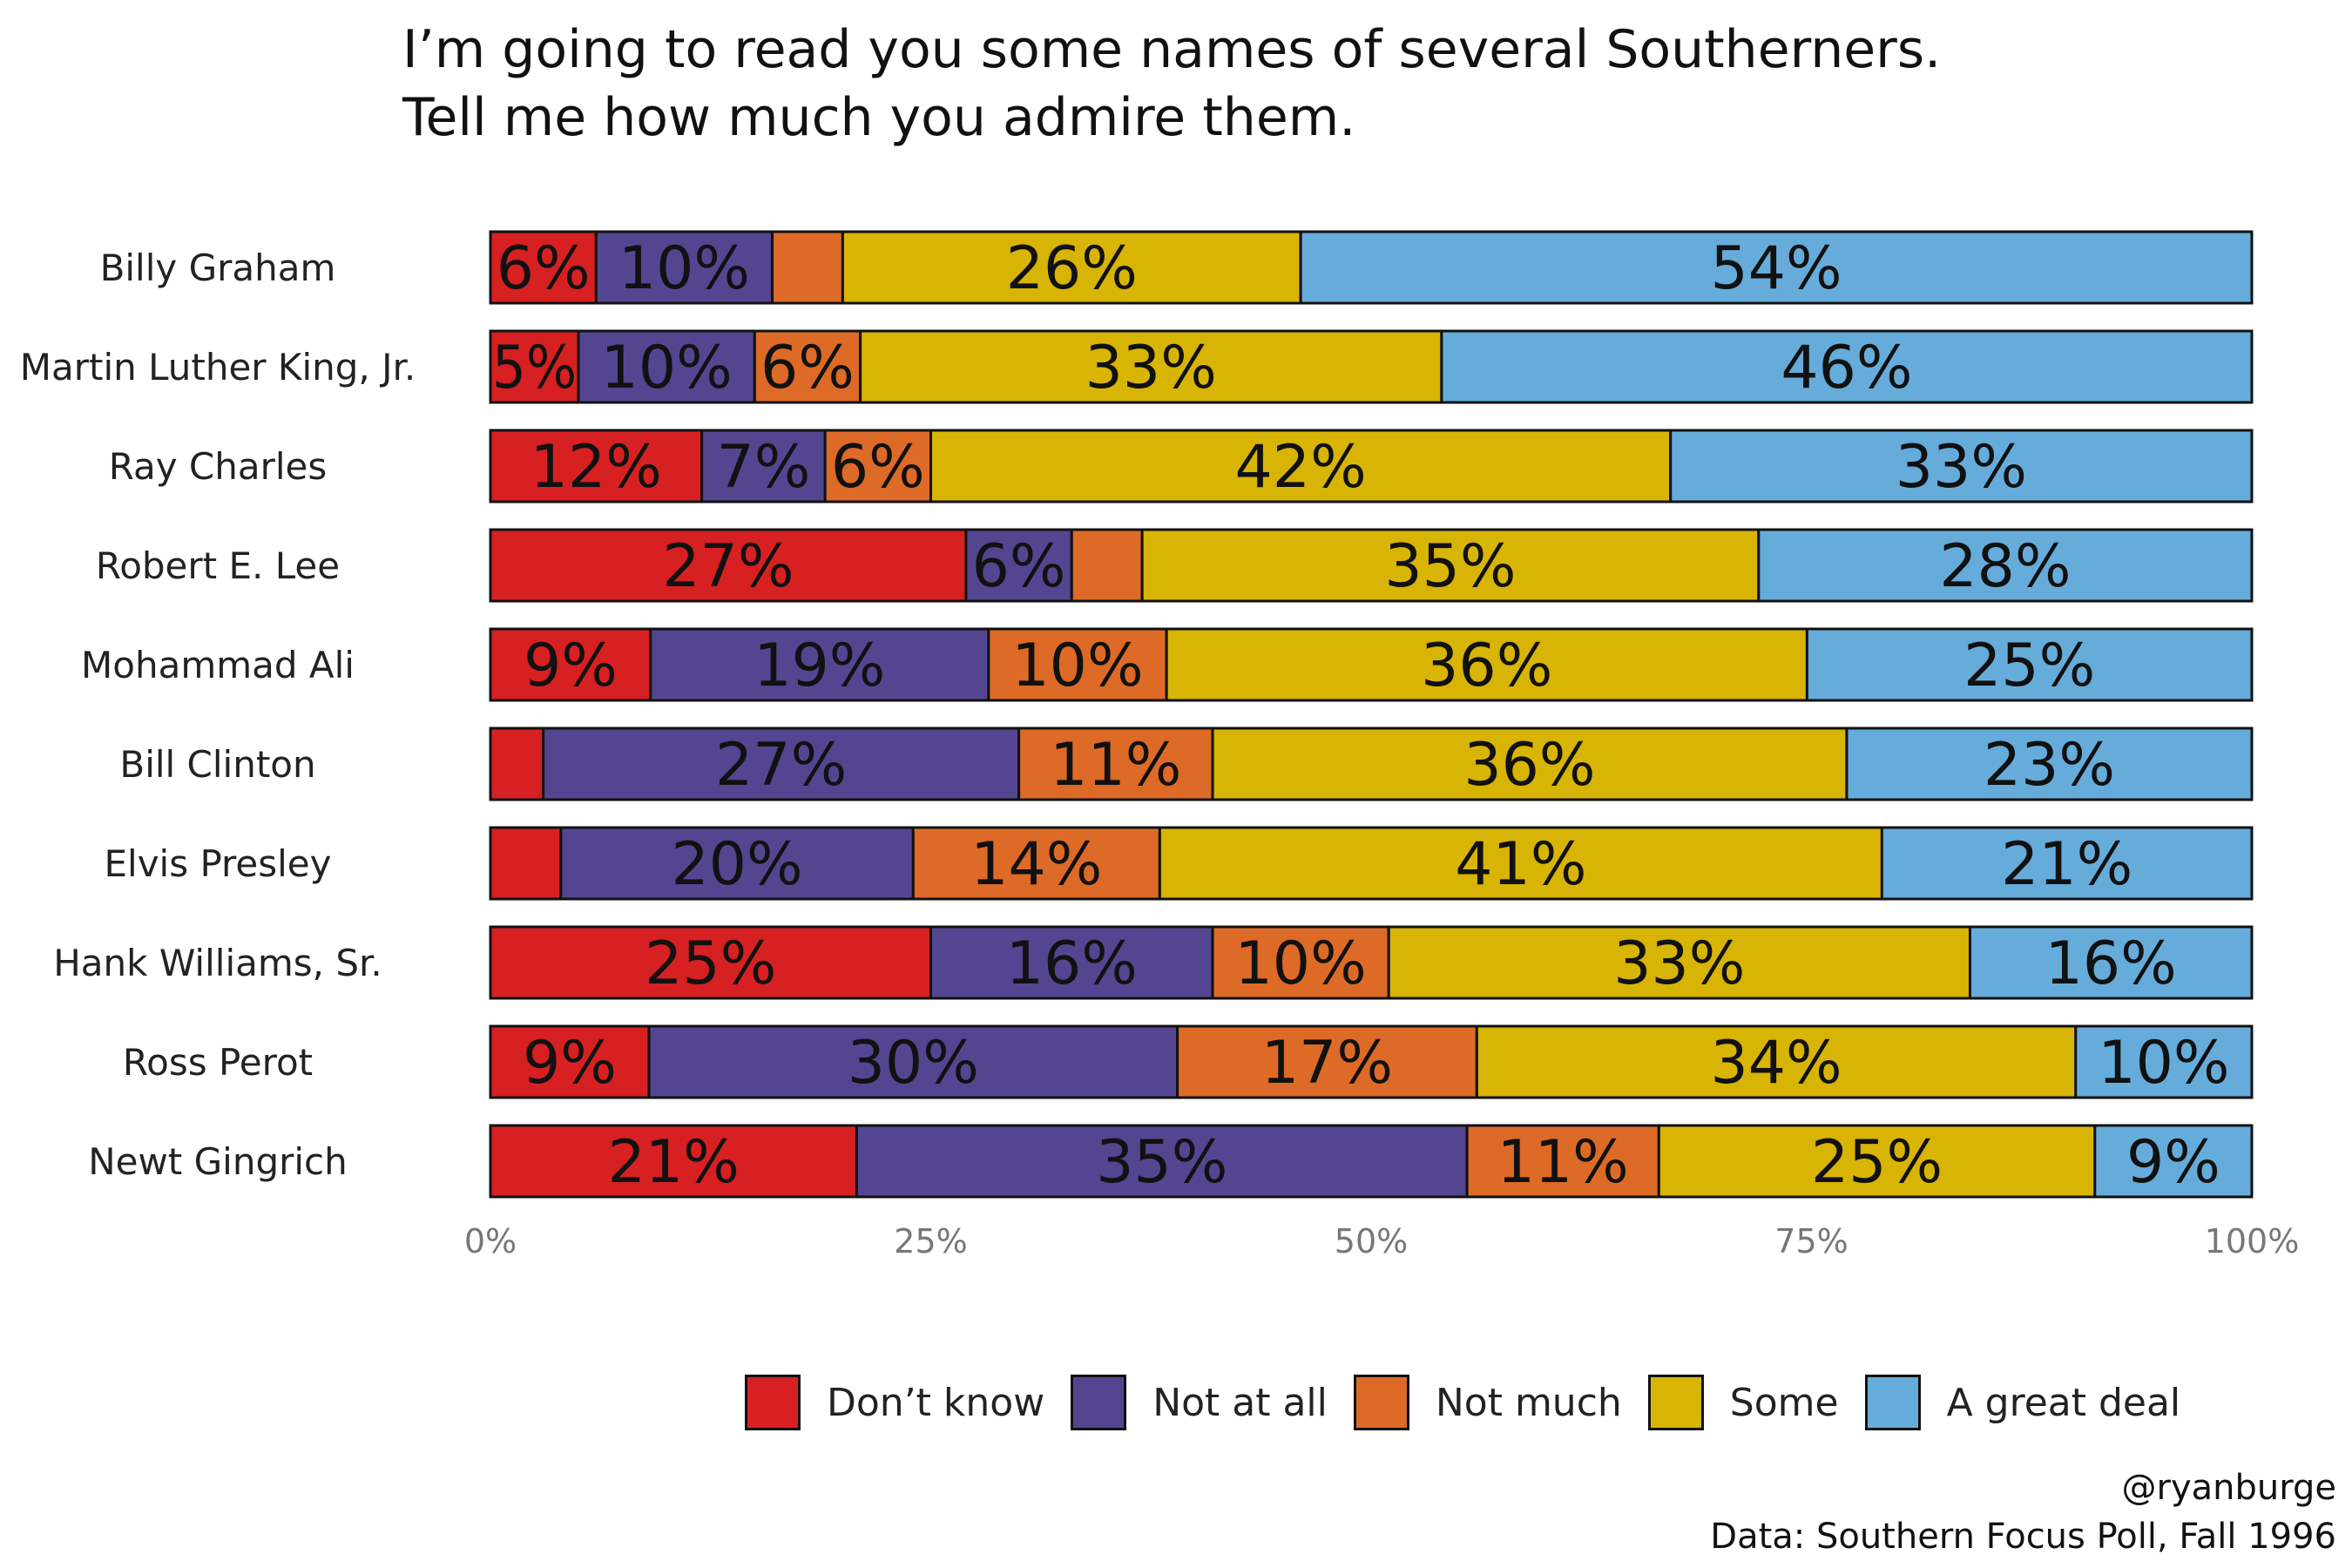 This screenshot has height=1568, width=2352. Describe the element at coordinates (2063, 1402) in the screenshot. I see `legend-label-a-great-deal: A great deal` at that location.